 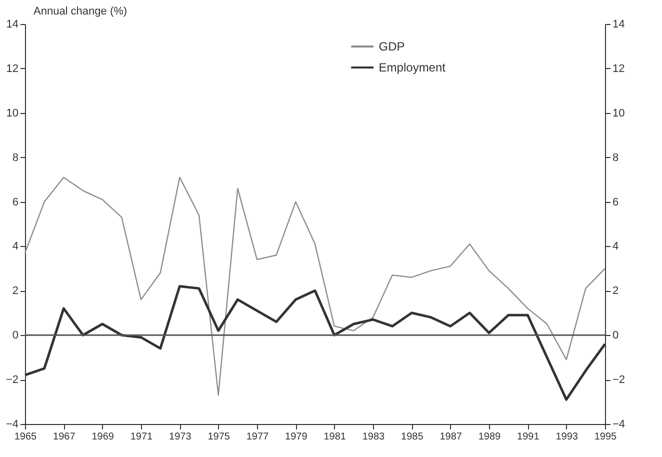 I want to click on y-tick-label: 4, so click(x=15, y=246).